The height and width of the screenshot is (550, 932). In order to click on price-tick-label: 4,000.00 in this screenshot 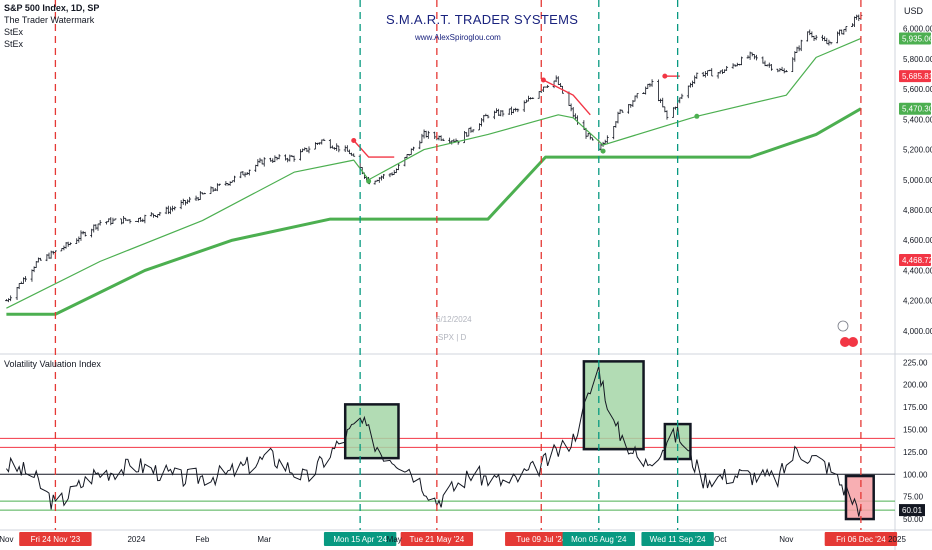, I will do `click(917, 331)`.